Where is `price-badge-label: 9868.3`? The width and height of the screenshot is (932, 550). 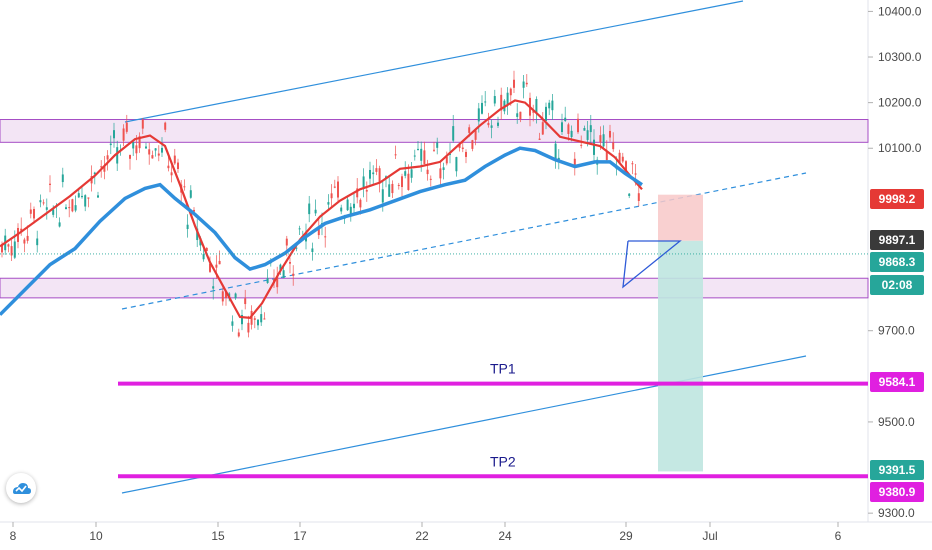
price-badge-label: 9868.3 is located at coordinates (897, 262).